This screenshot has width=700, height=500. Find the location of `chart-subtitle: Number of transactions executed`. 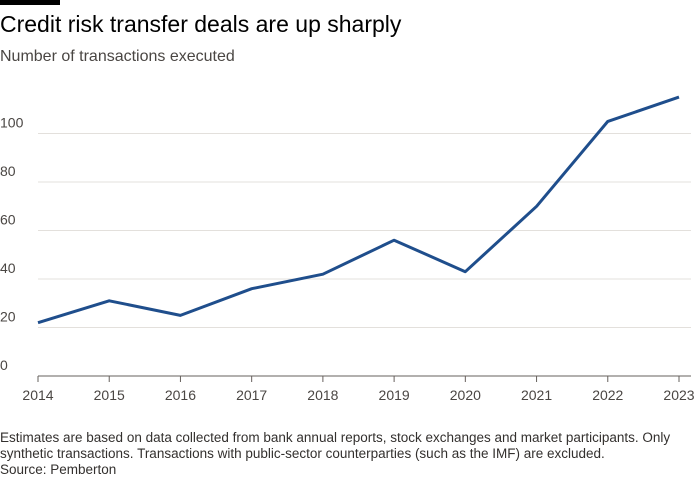

chart-subtitle: Number of transactions executed is located at coordinates (117, 56).